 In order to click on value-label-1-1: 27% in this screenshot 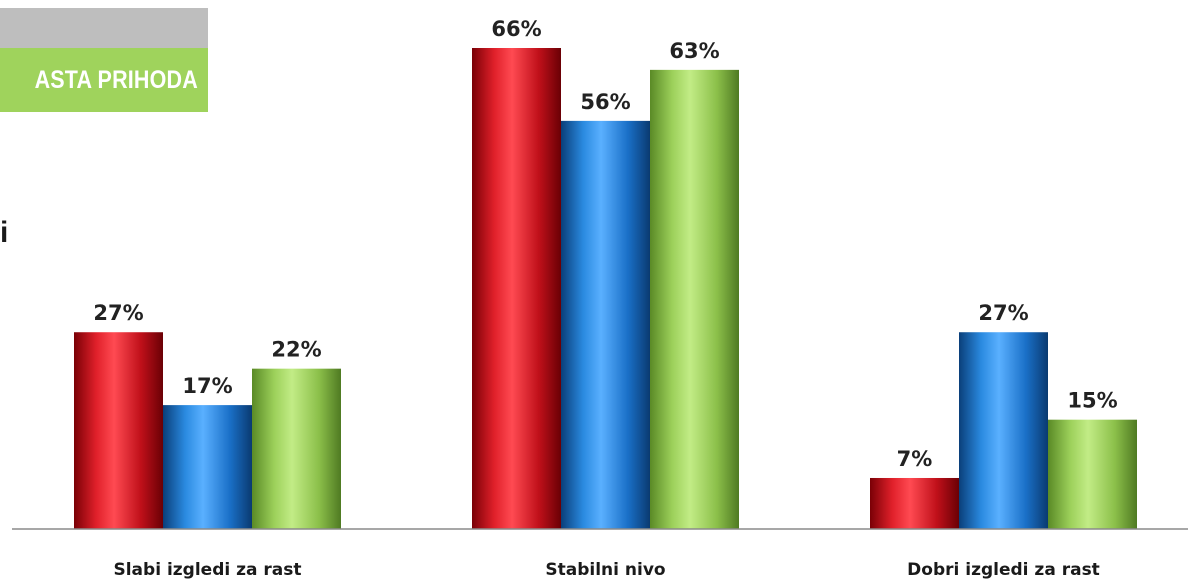, I will do `click(118, 313)`.